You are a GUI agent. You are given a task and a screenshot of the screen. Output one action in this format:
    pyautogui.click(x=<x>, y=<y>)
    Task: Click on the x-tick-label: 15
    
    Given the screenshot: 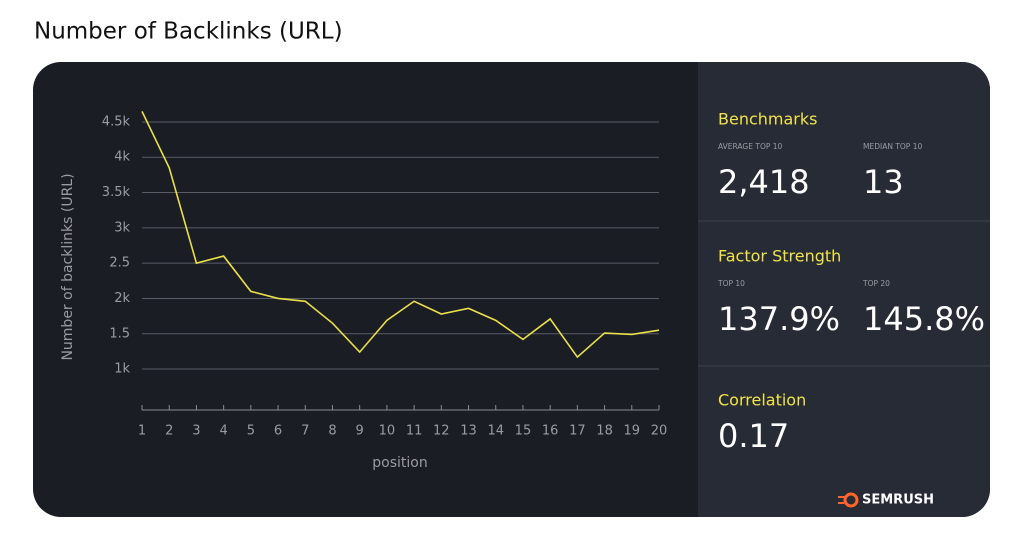 What is the action you would take?
    pyautogui.click(x=523, y=431)
    